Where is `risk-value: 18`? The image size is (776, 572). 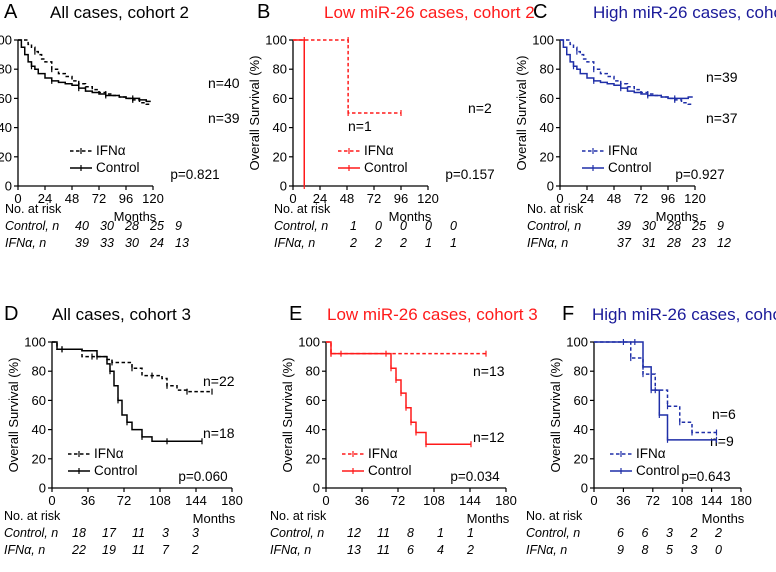 risk-value: 18 is located at coordinates (79, 533).